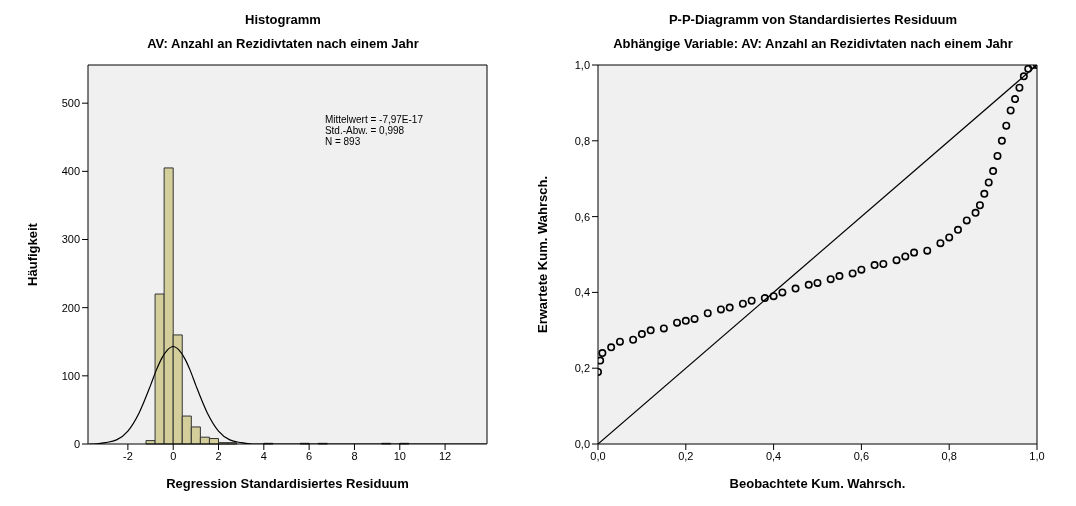  What do you see at coordinates (582, 368) in the screenshot?
I see `y-tick-label: 0,2` at bounding box center [582, 368].